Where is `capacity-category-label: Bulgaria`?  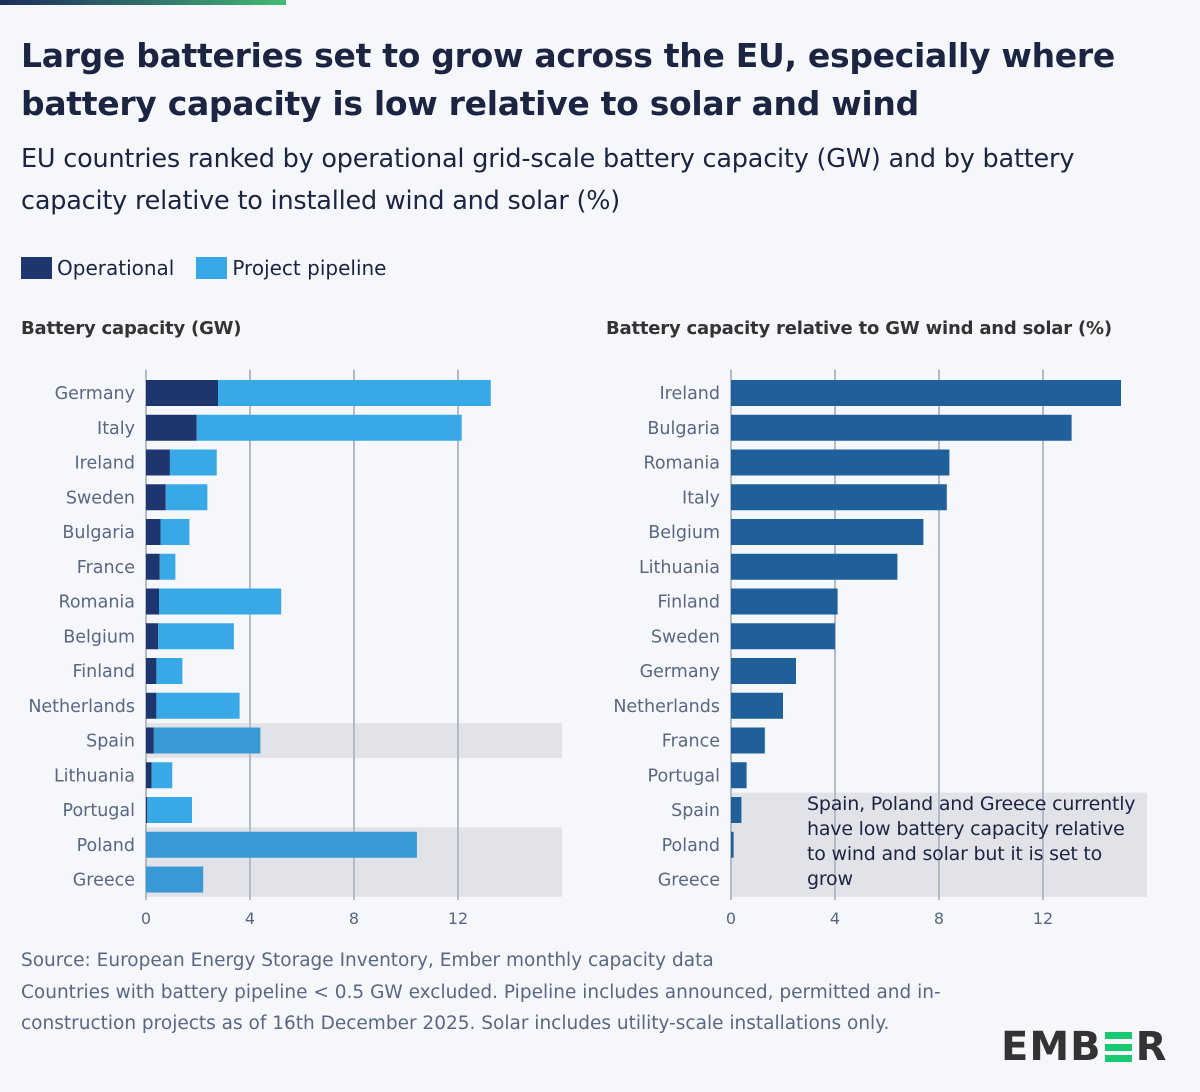 capacity-category-label: Bulgaria is located at coordinates (98, 533).